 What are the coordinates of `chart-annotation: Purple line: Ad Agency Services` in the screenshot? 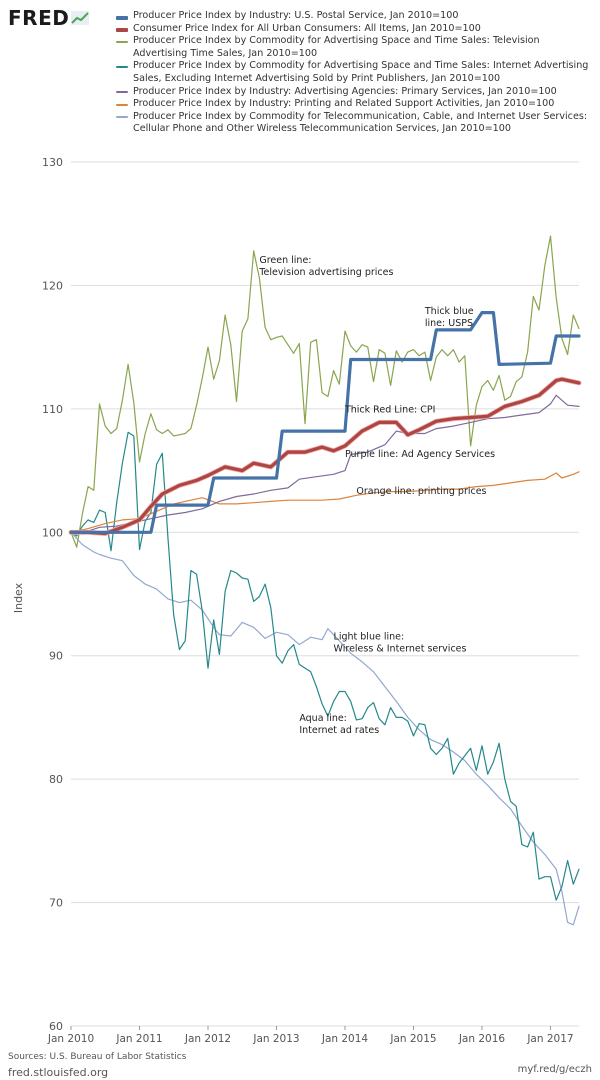 It's located at (420, 454).